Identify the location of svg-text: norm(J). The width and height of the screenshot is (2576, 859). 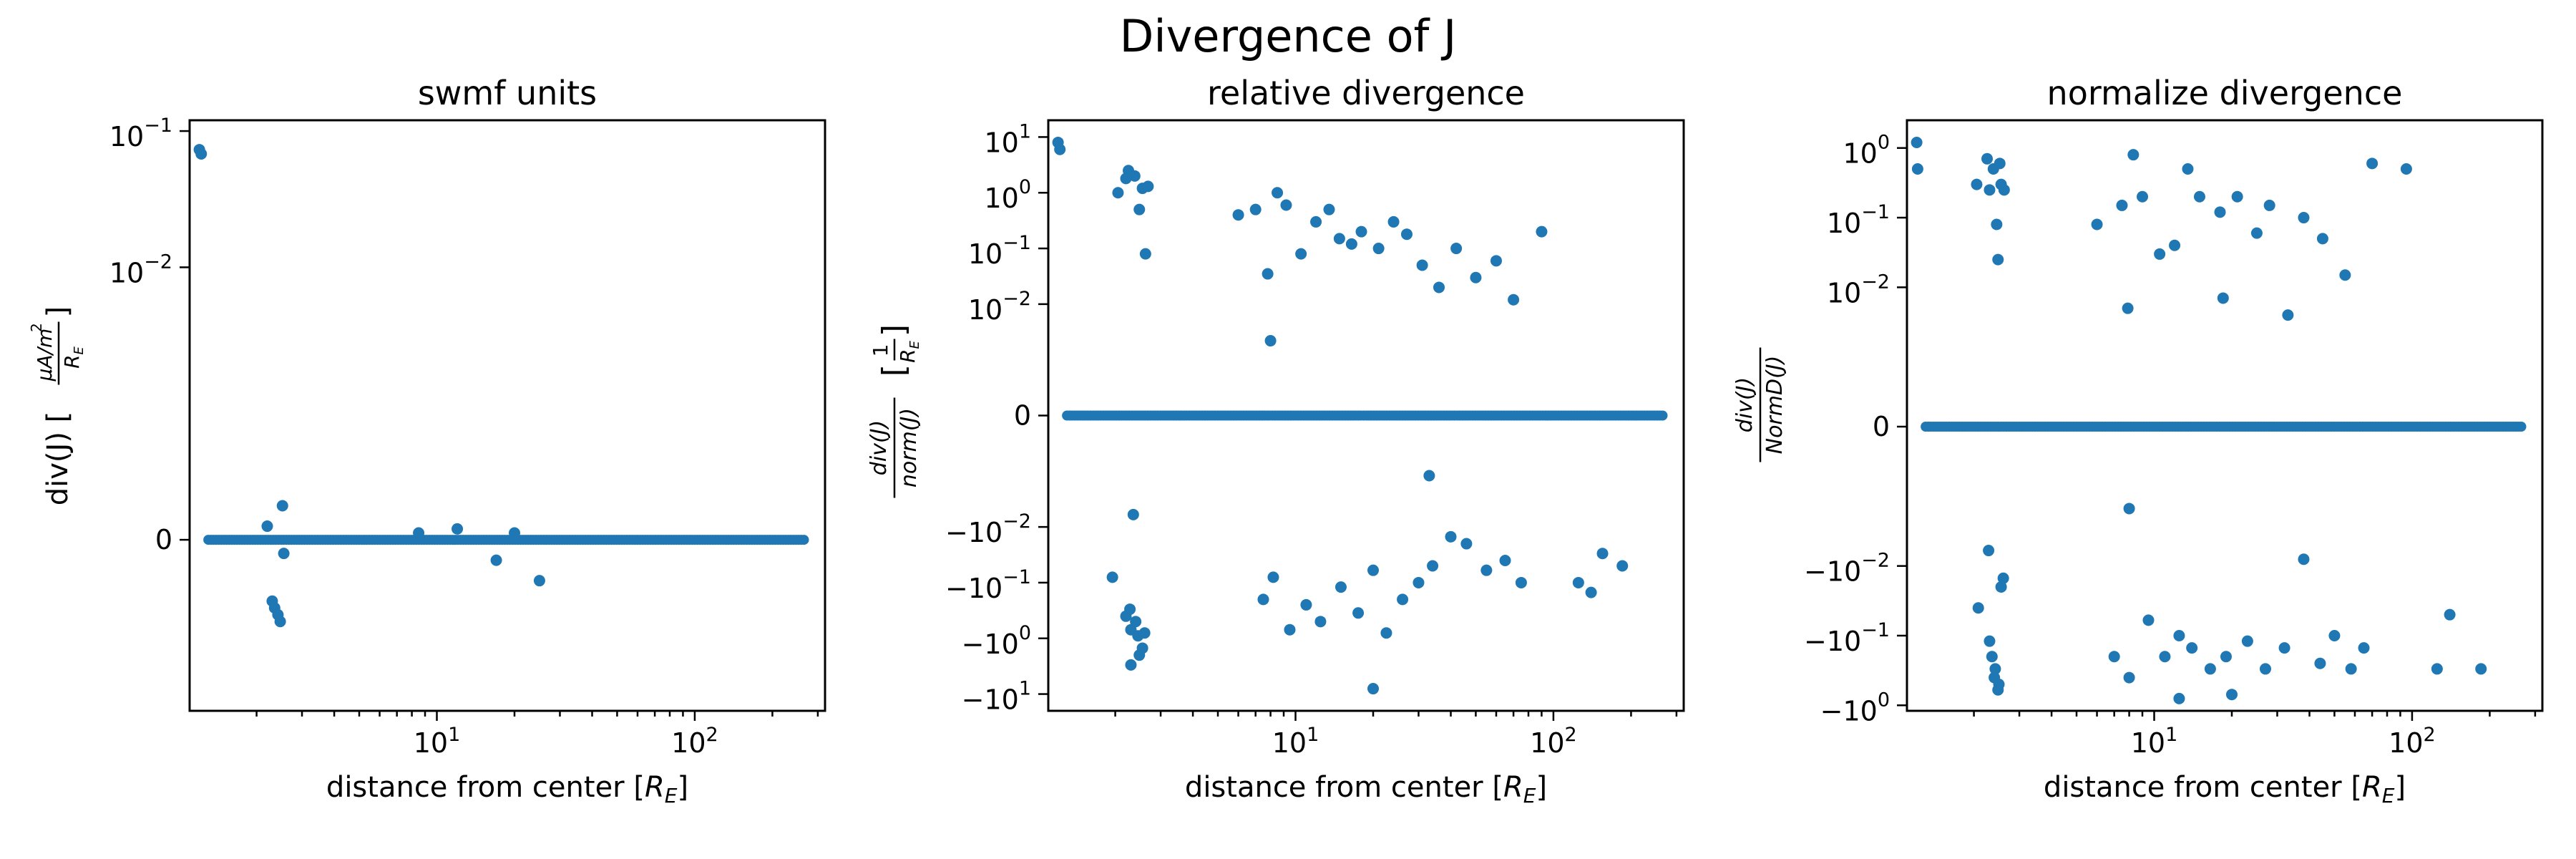
(909, 447).